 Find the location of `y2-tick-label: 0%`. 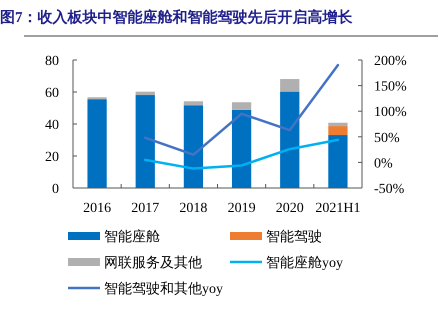

y2-tick-label: 0% is located at coordinates (383, 164).